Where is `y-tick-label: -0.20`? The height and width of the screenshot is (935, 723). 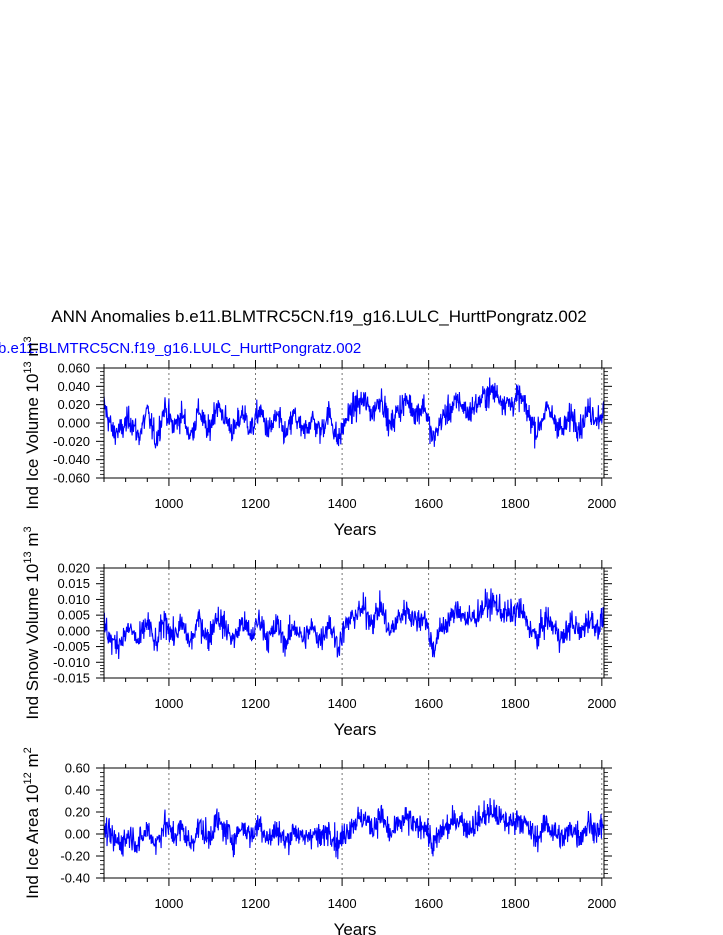
y-tick-label: -0.20 is located at coordinates (75, 856).